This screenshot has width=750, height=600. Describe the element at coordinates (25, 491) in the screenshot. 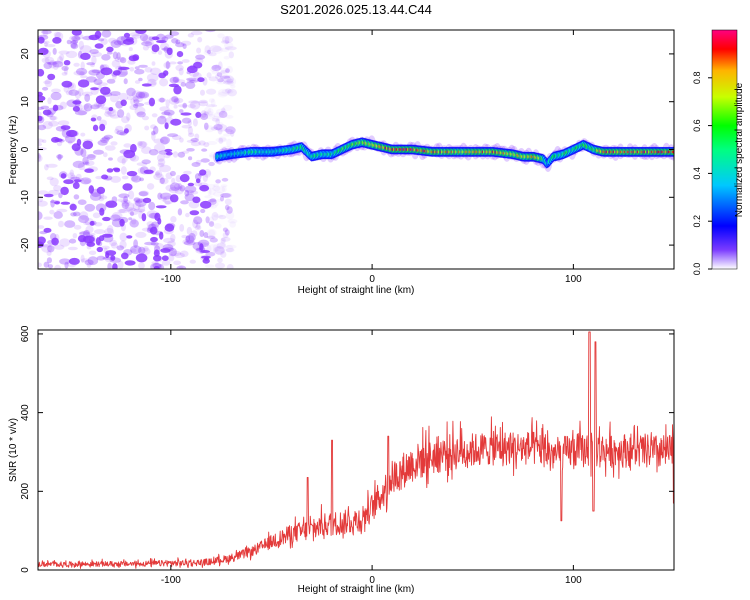

I see `y-tick-label: 200` at that location.